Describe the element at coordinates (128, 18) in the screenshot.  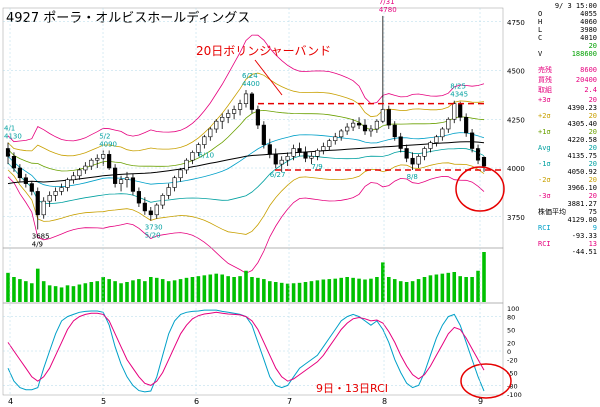
I see `chart-title: 4927 ポーラ・オルビスホールディングス` at that location.